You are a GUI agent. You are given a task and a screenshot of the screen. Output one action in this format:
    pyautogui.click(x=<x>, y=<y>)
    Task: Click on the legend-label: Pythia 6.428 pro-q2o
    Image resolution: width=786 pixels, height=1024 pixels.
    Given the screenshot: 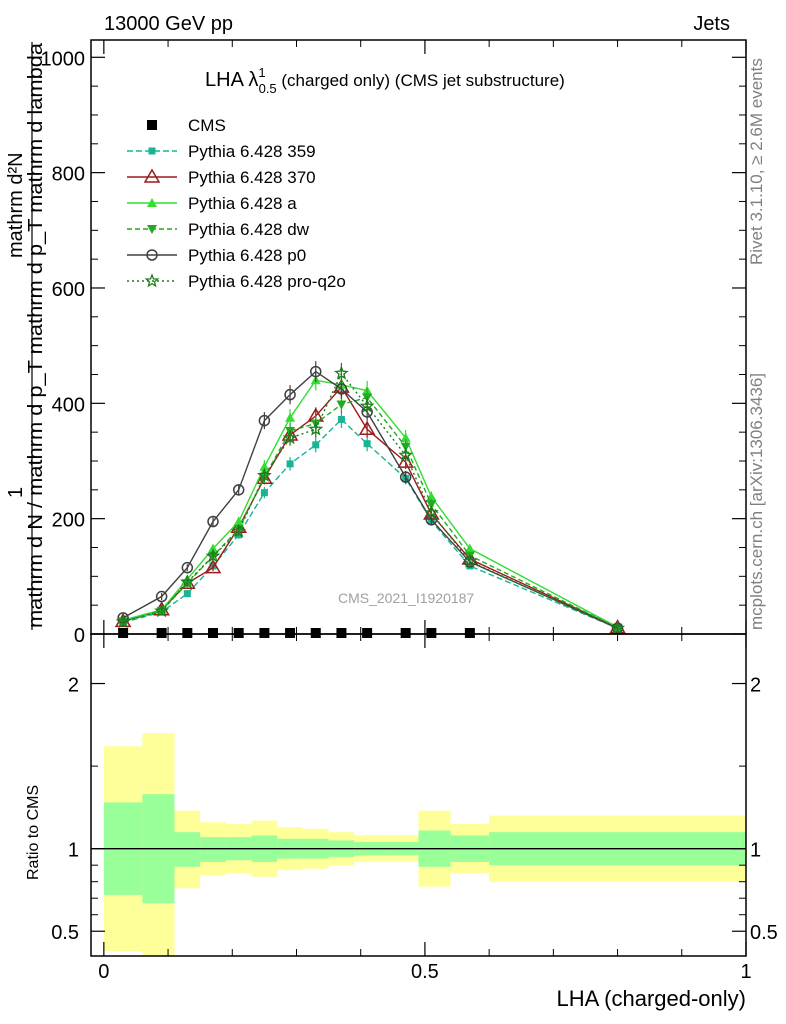 What is the action you would take?
    pyautogui.click(x=267, y=281)
    